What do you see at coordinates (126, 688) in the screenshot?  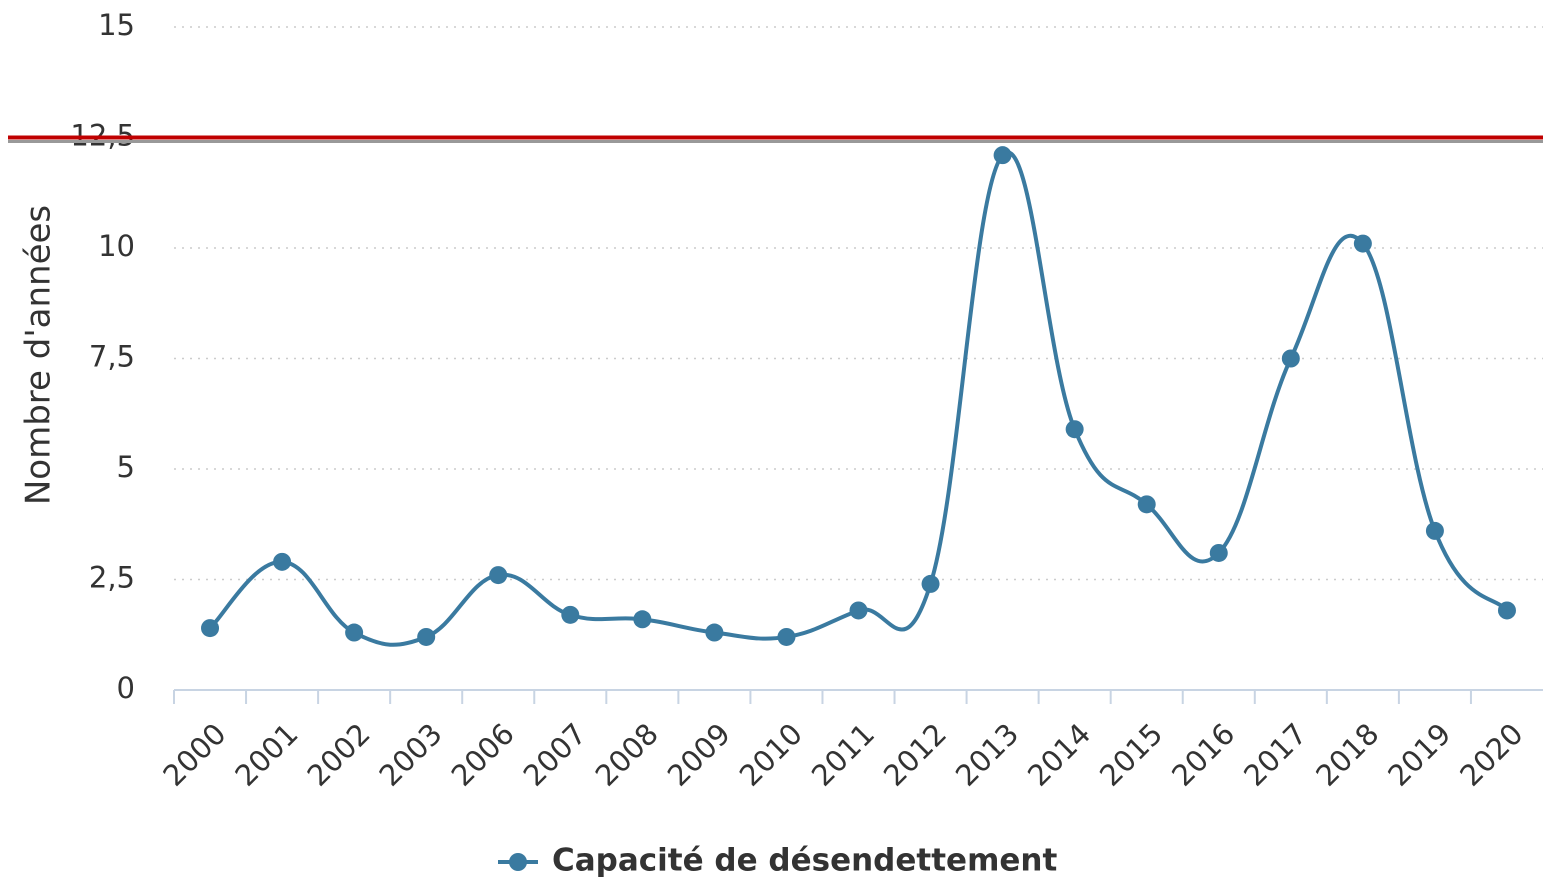 I see `y-tick-label: 0` at bounding box center [126, 688].